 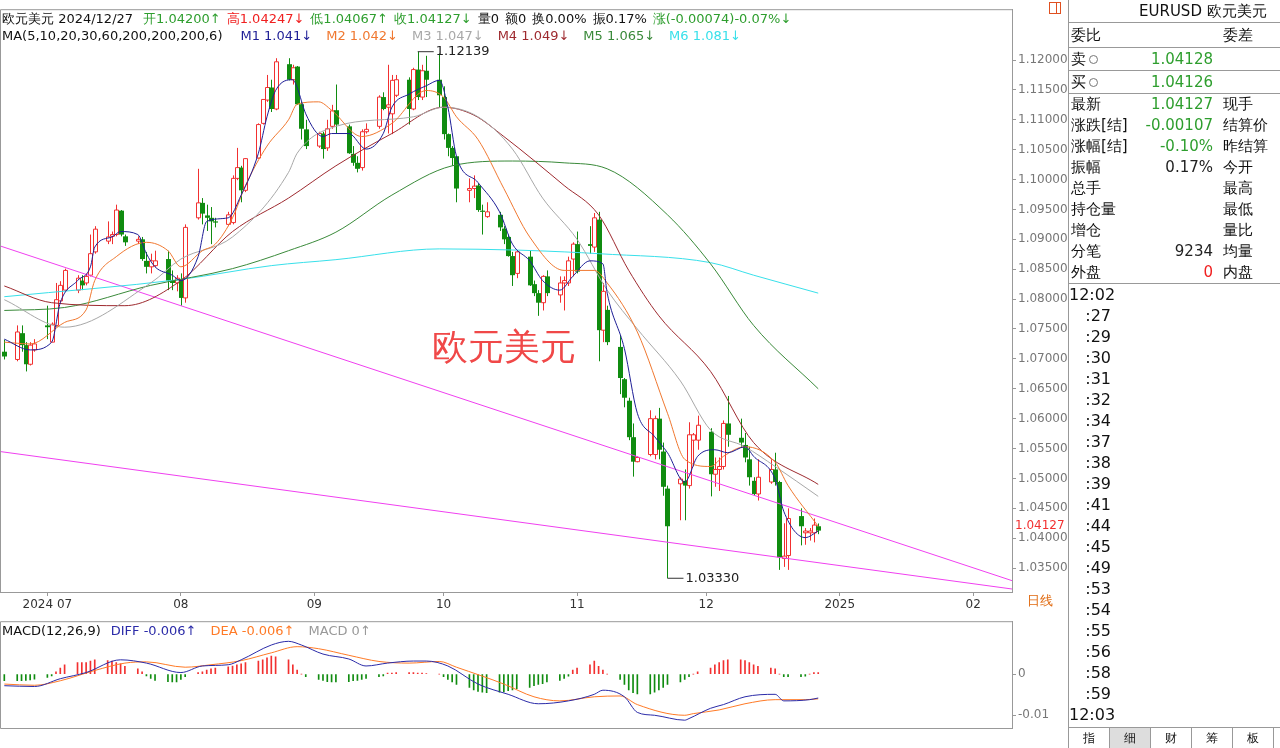 What do you see at coordinates (1043, 447) in the screenshot?
I see `y-tick-label: 1.05500` at bounding box center [1043, 447].